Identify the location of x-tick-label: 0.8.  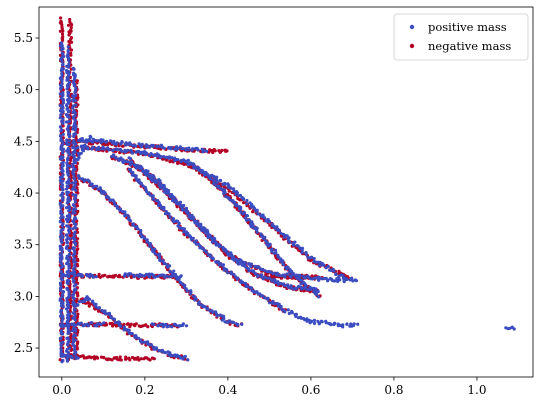
(393, 390).